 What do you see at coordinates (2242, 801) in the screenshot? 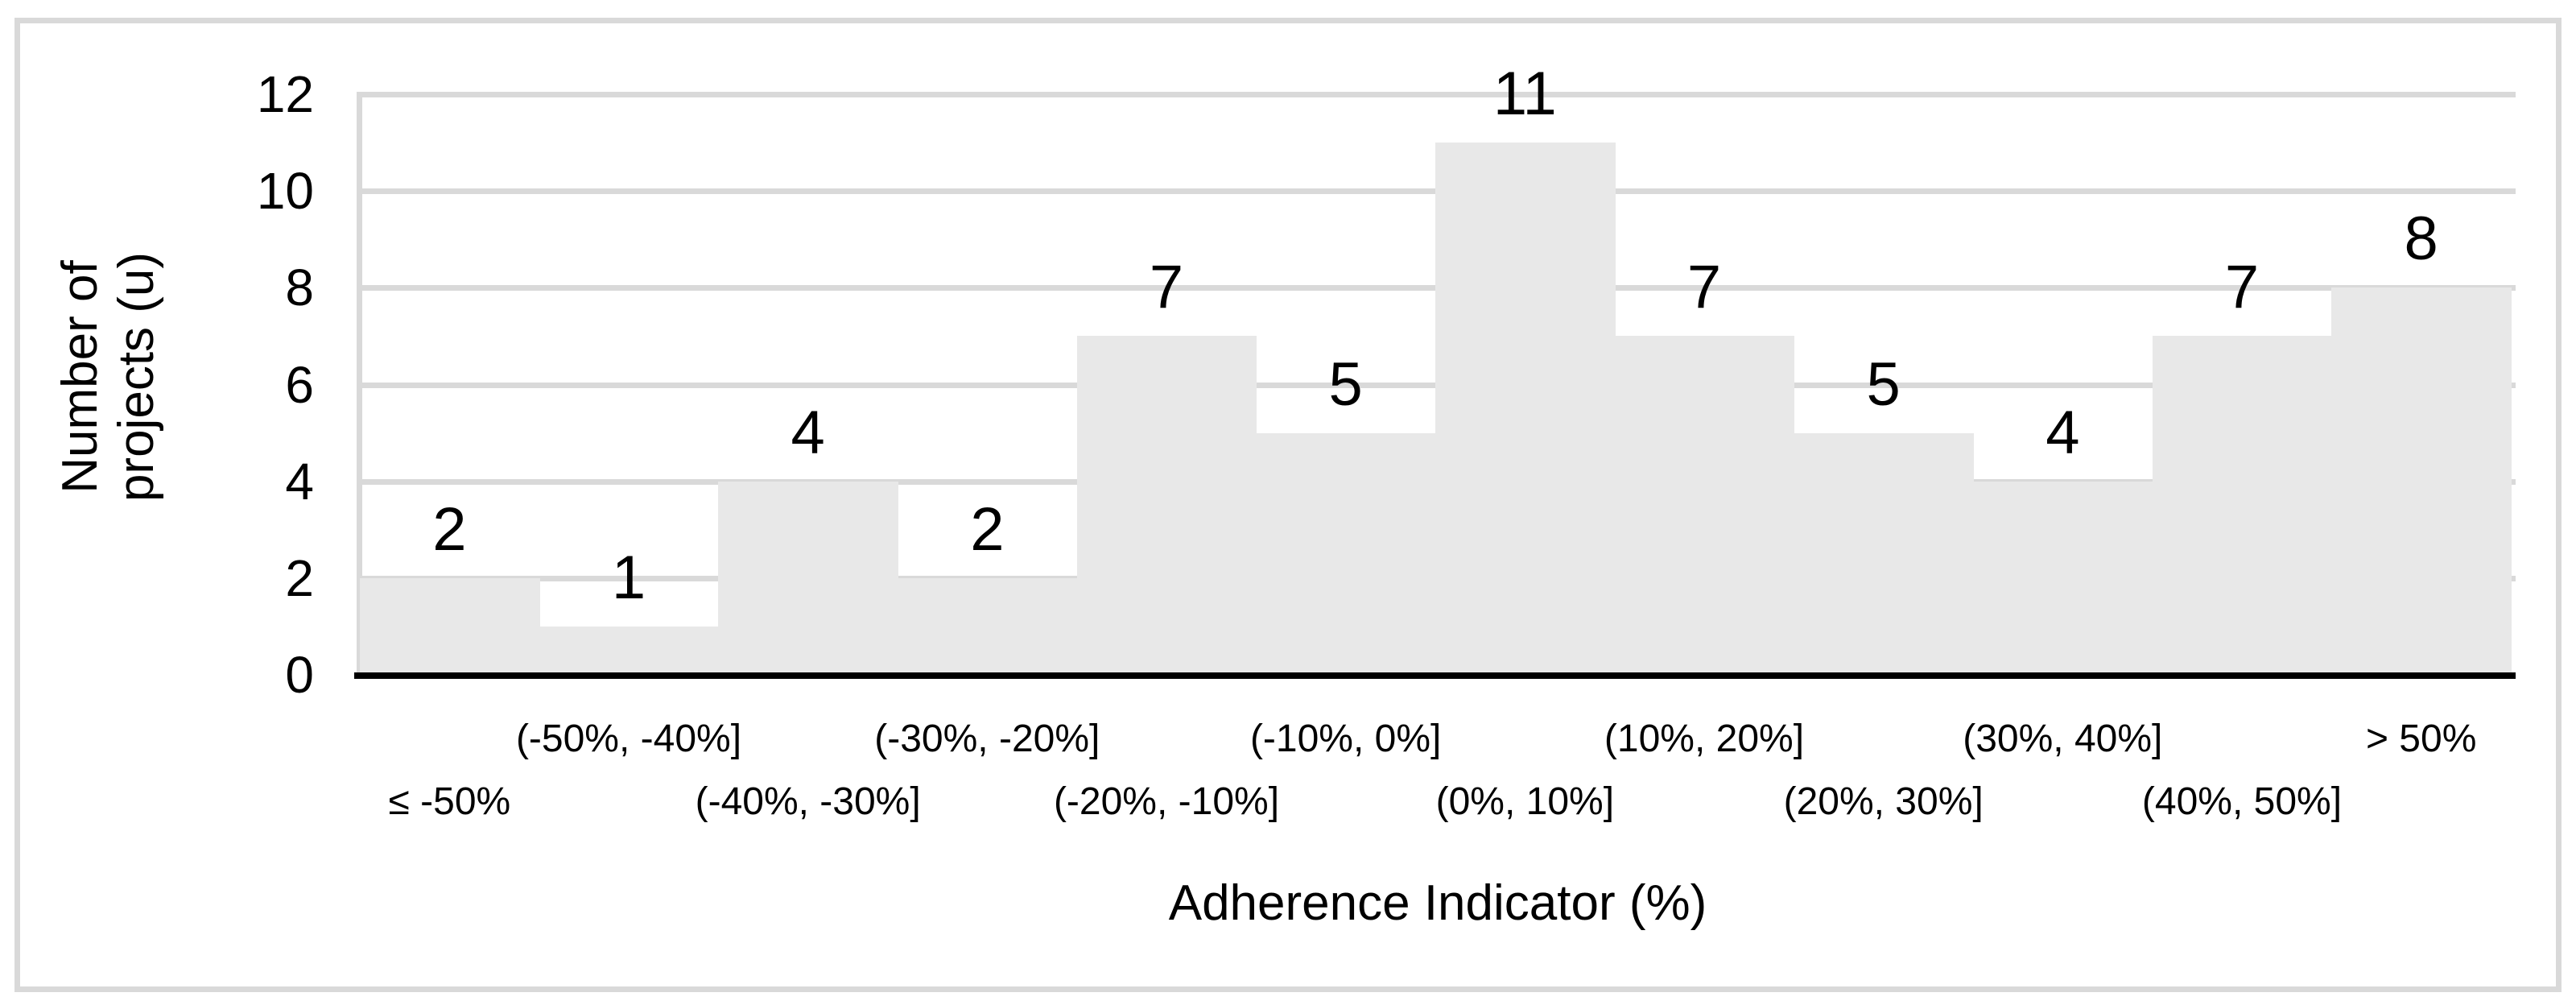
I see `x-tick-label: (40%, 50%]` at bounding box center [2242, 801].